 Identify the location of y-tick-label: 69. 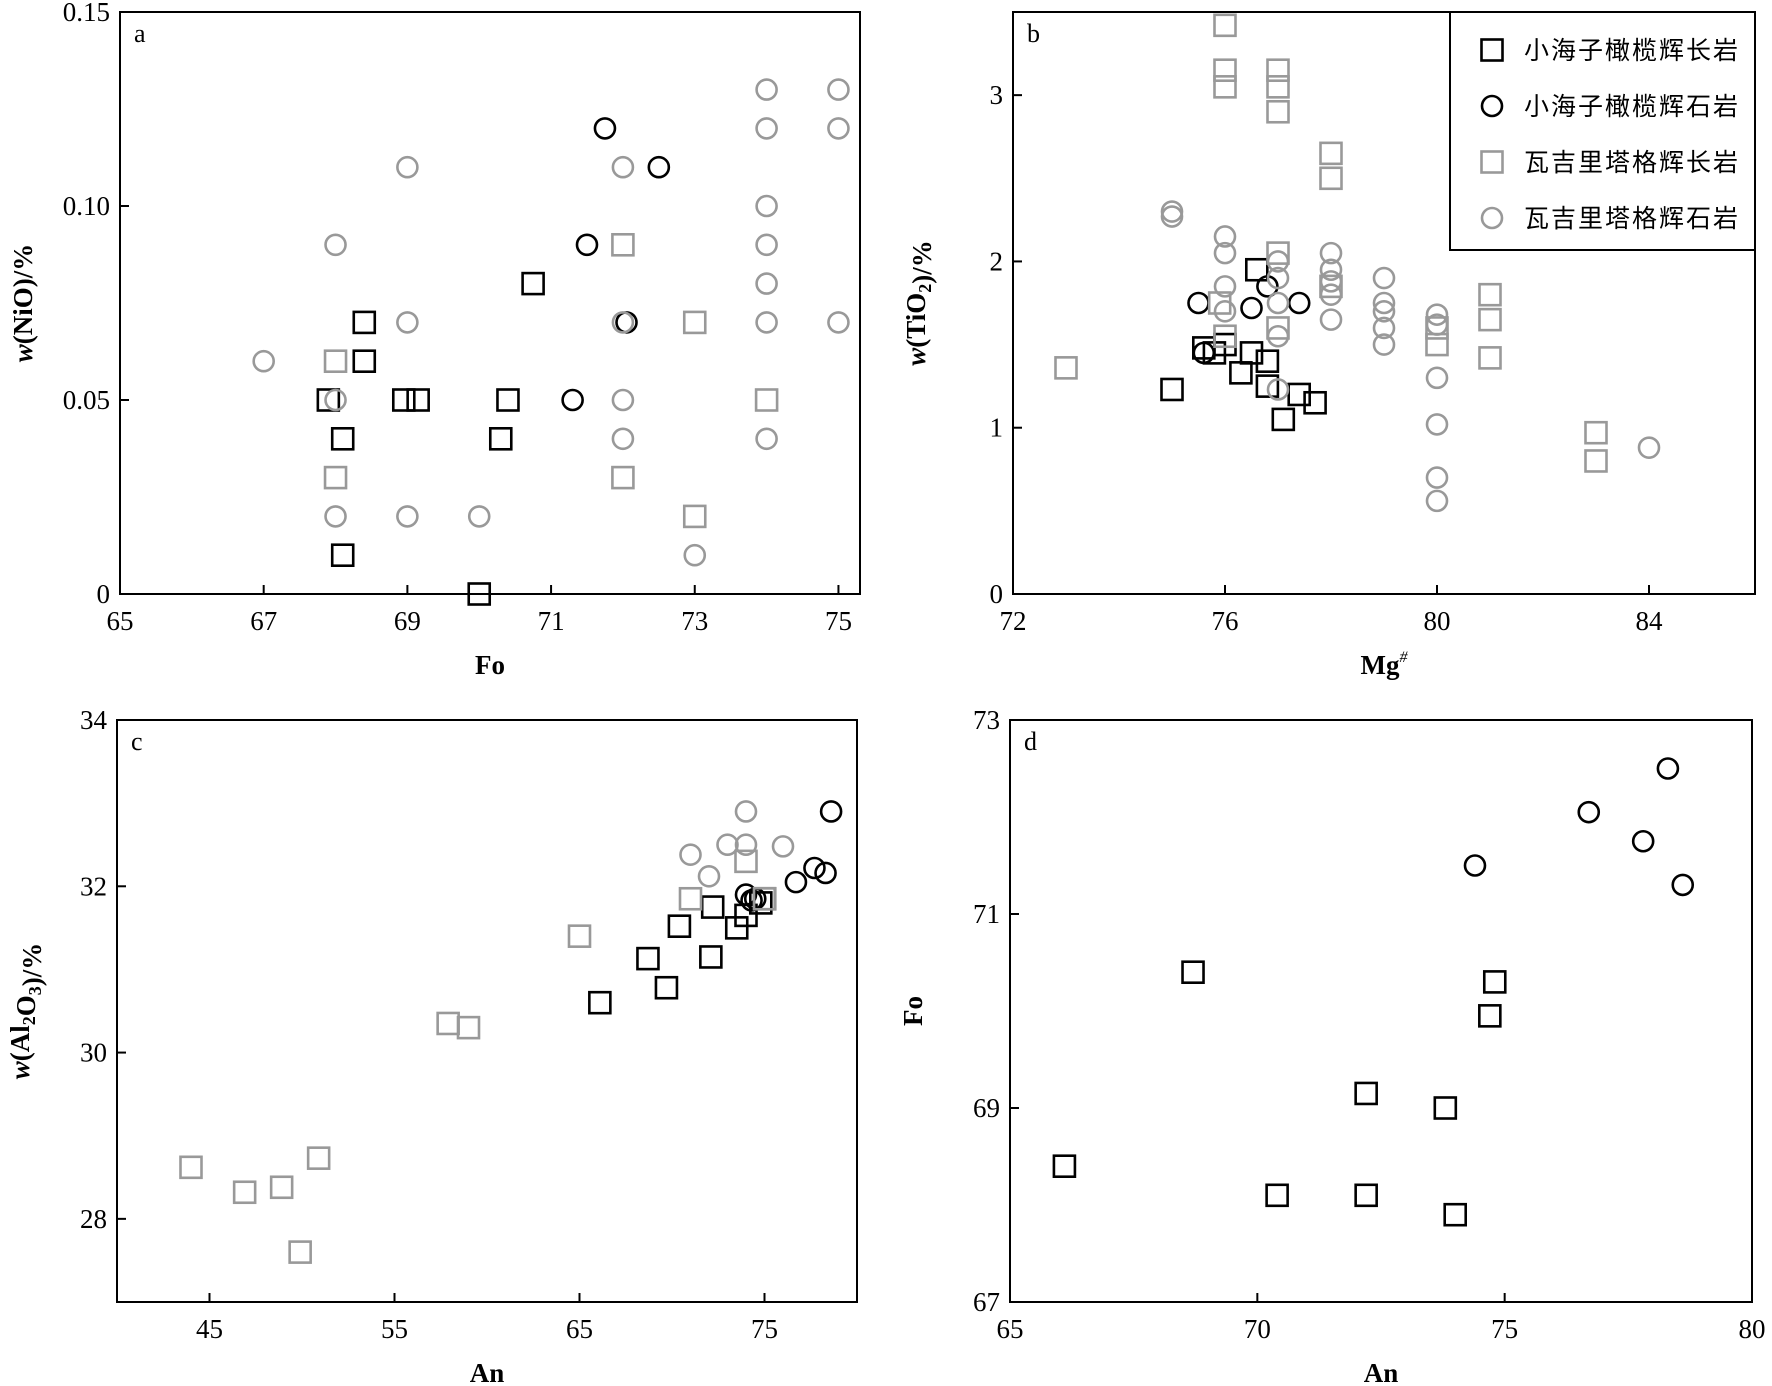
(986, 1108).